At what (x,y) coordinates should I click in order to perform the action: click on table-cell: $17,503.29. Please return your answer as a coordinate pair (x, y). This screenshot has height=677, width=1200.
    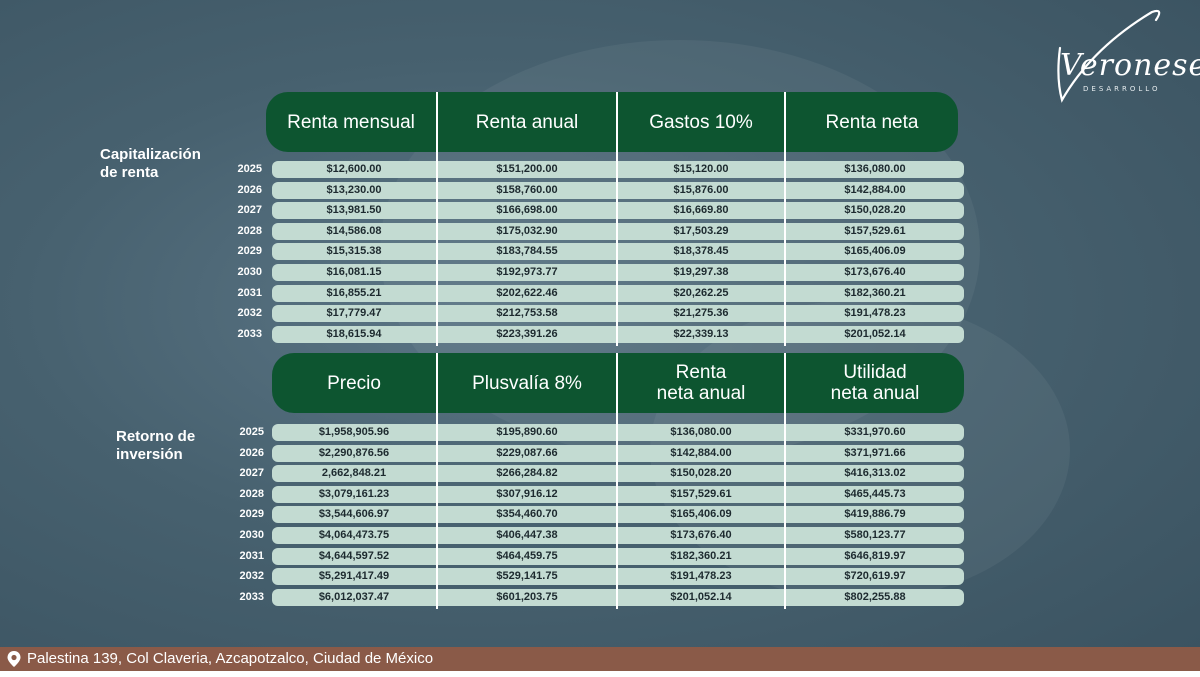
    Looking at the image, I should click on (701, 230).